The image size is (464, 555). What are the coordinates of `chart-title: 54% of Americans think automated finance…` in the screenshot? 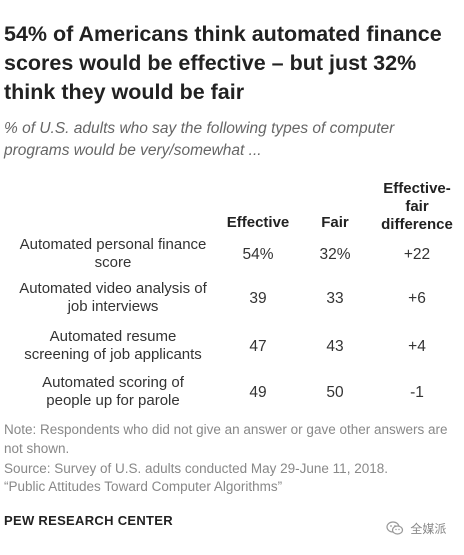 It's located at (223, 63).